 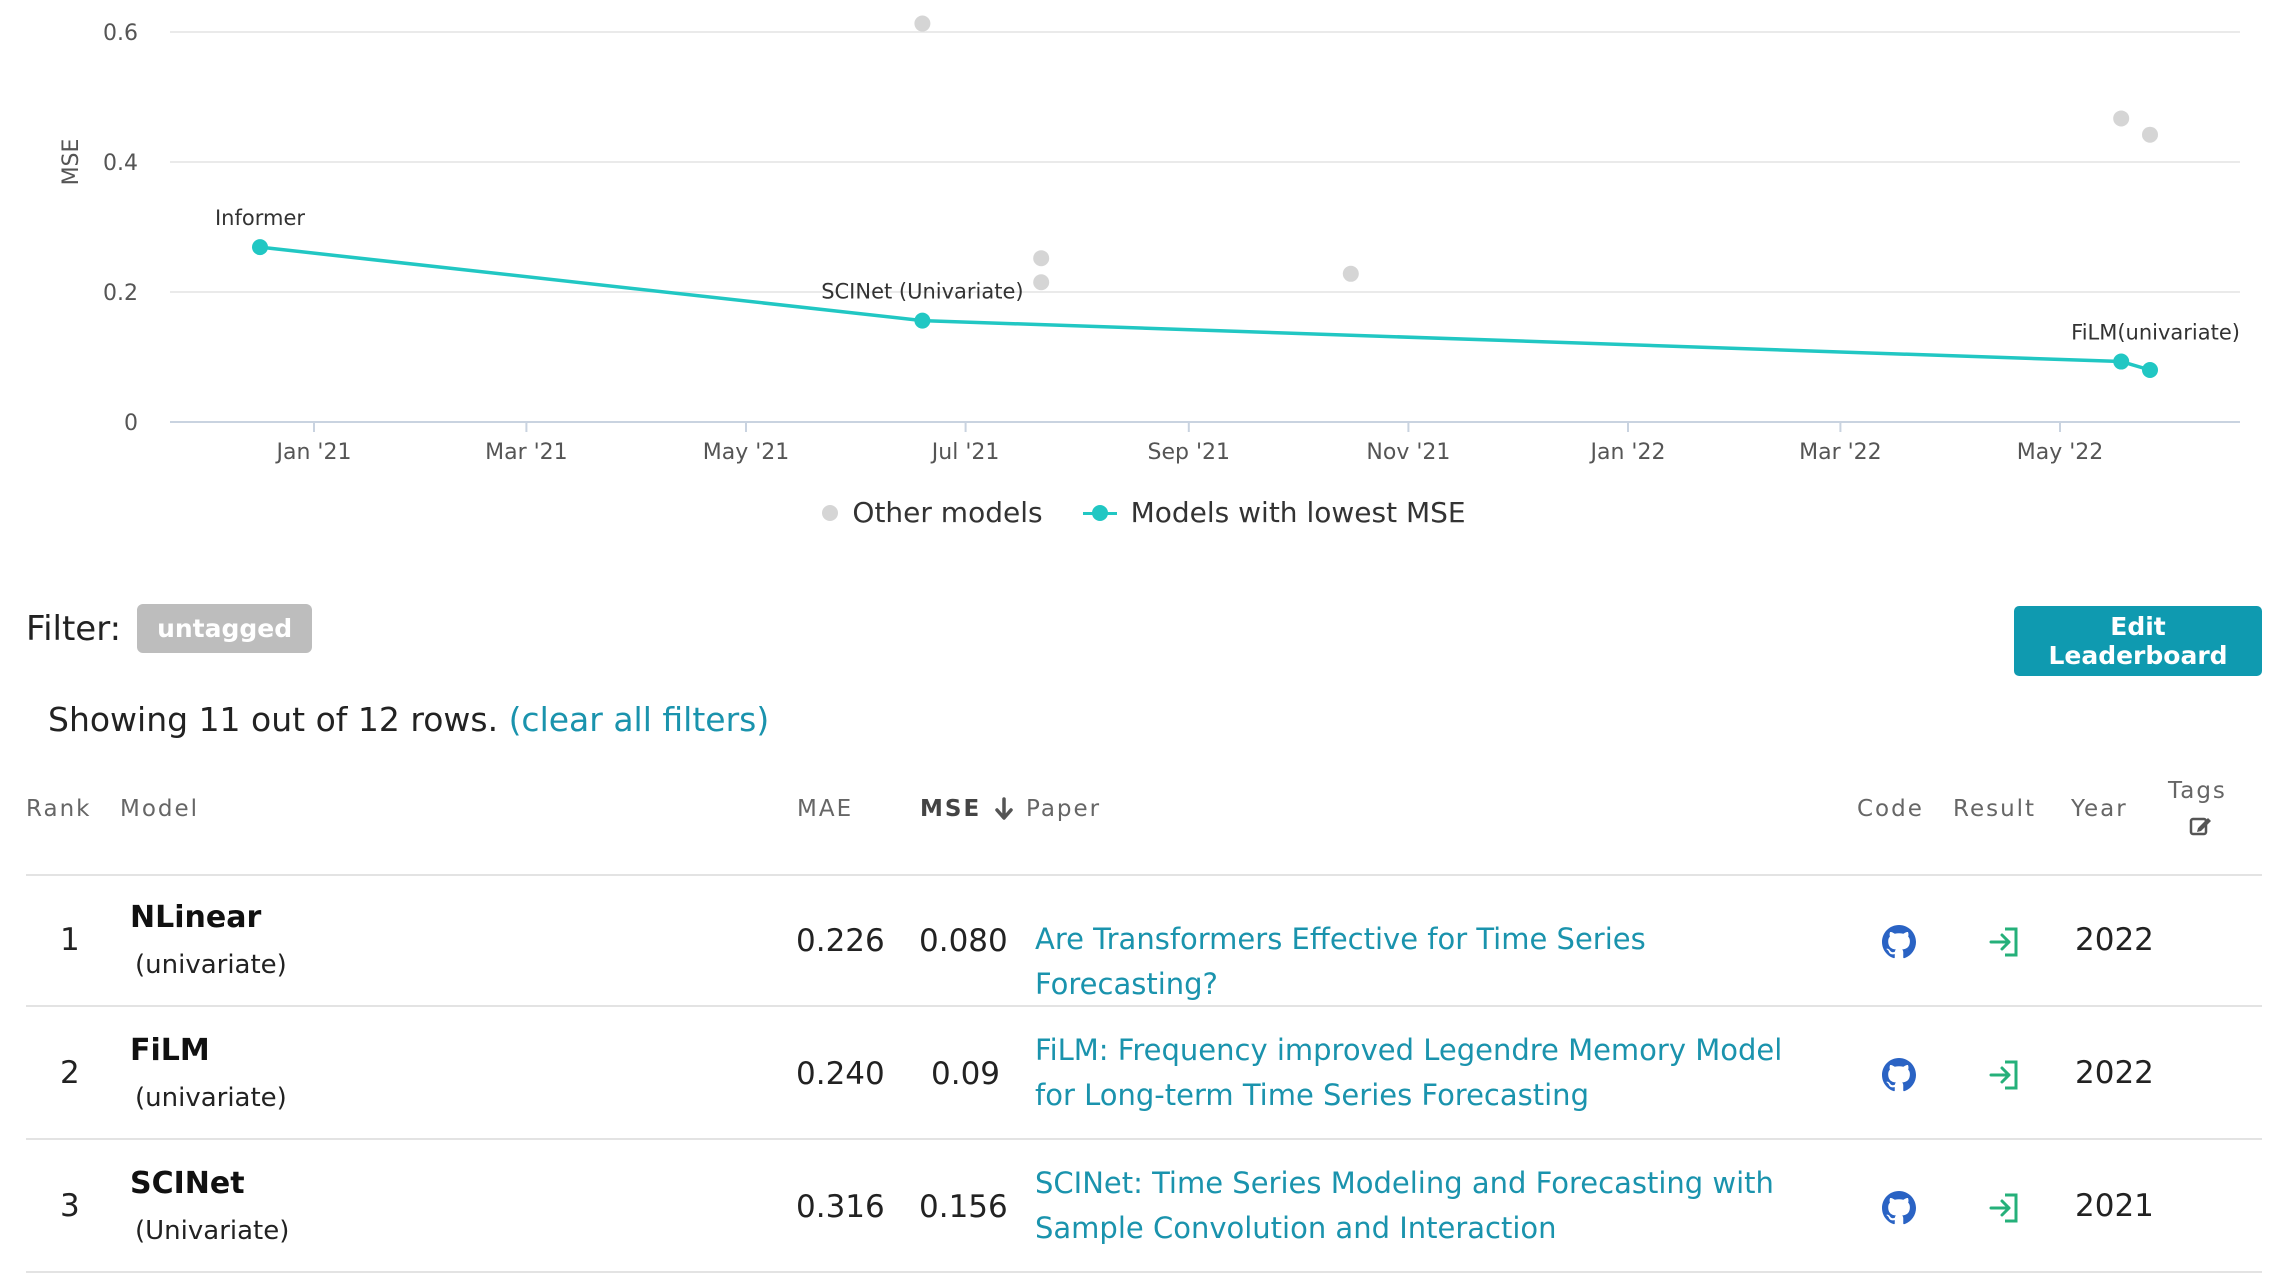 What do you see at coordinates (639, 719) in the screenshot?
I see `clear-filters-link: (clear all filters)` at bounding box center [639, 719].